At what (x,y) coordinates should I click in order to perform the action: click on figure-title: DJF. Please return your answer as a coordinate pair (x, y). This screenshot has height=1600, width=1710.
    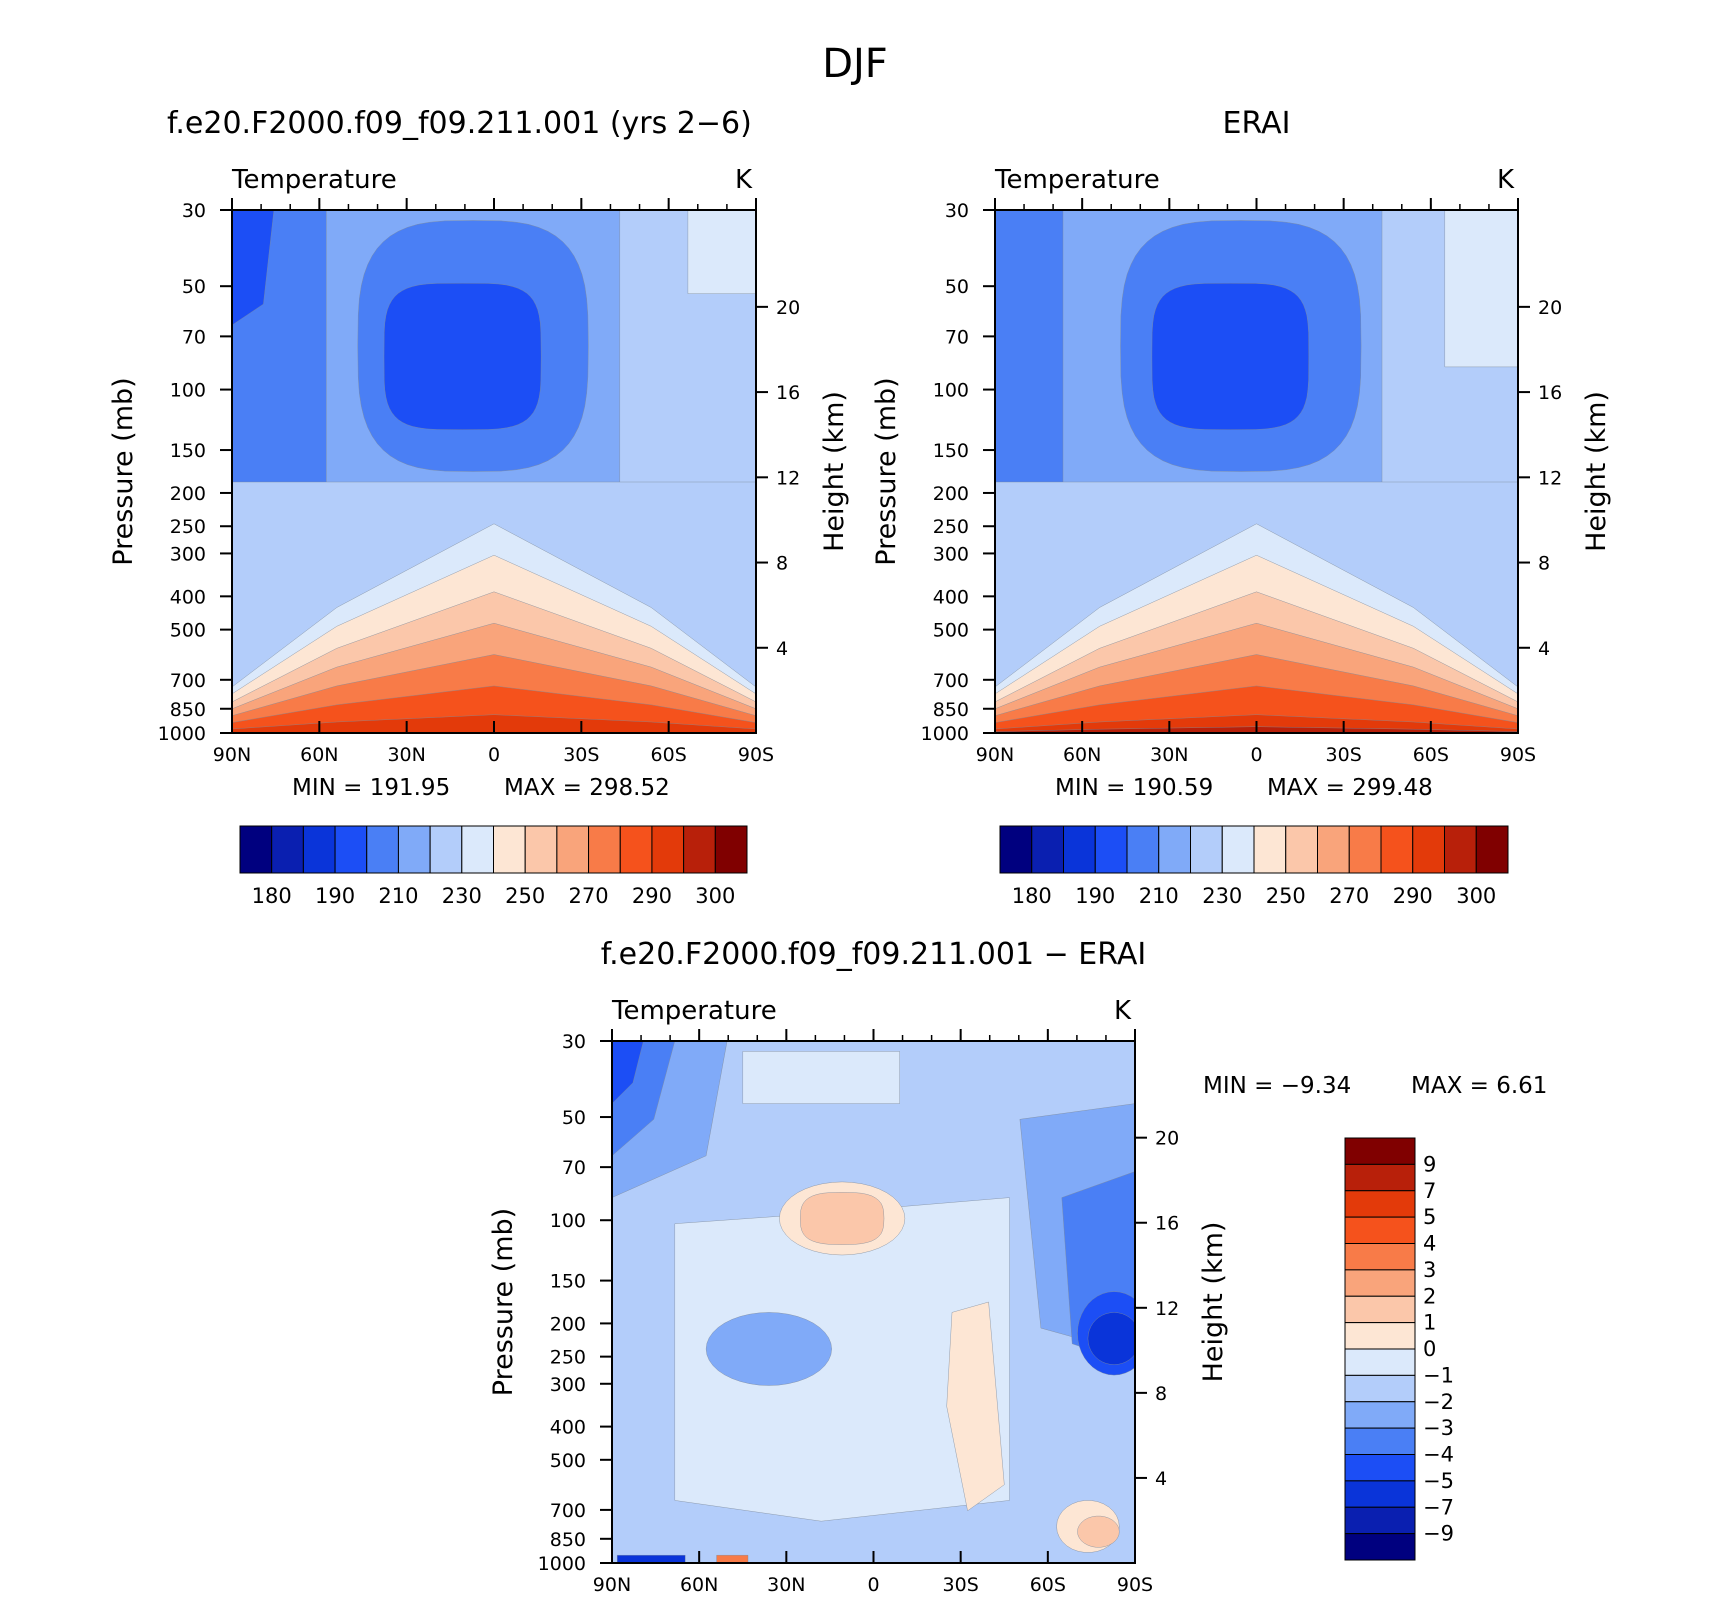
    Looking at the image, I should click on (855, 64).